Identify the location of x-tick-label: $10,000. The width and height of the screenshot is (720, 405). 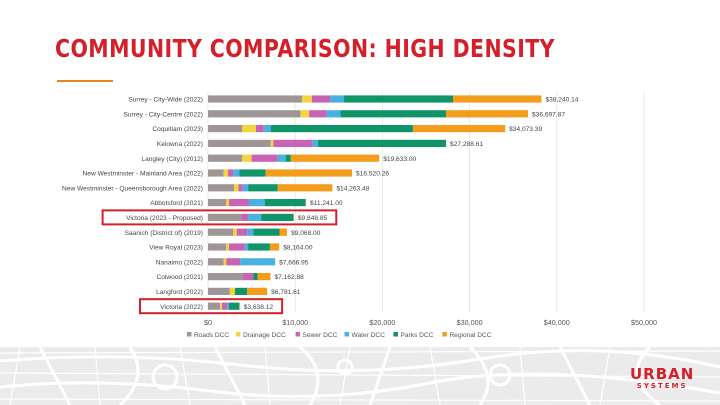
(295, 322).